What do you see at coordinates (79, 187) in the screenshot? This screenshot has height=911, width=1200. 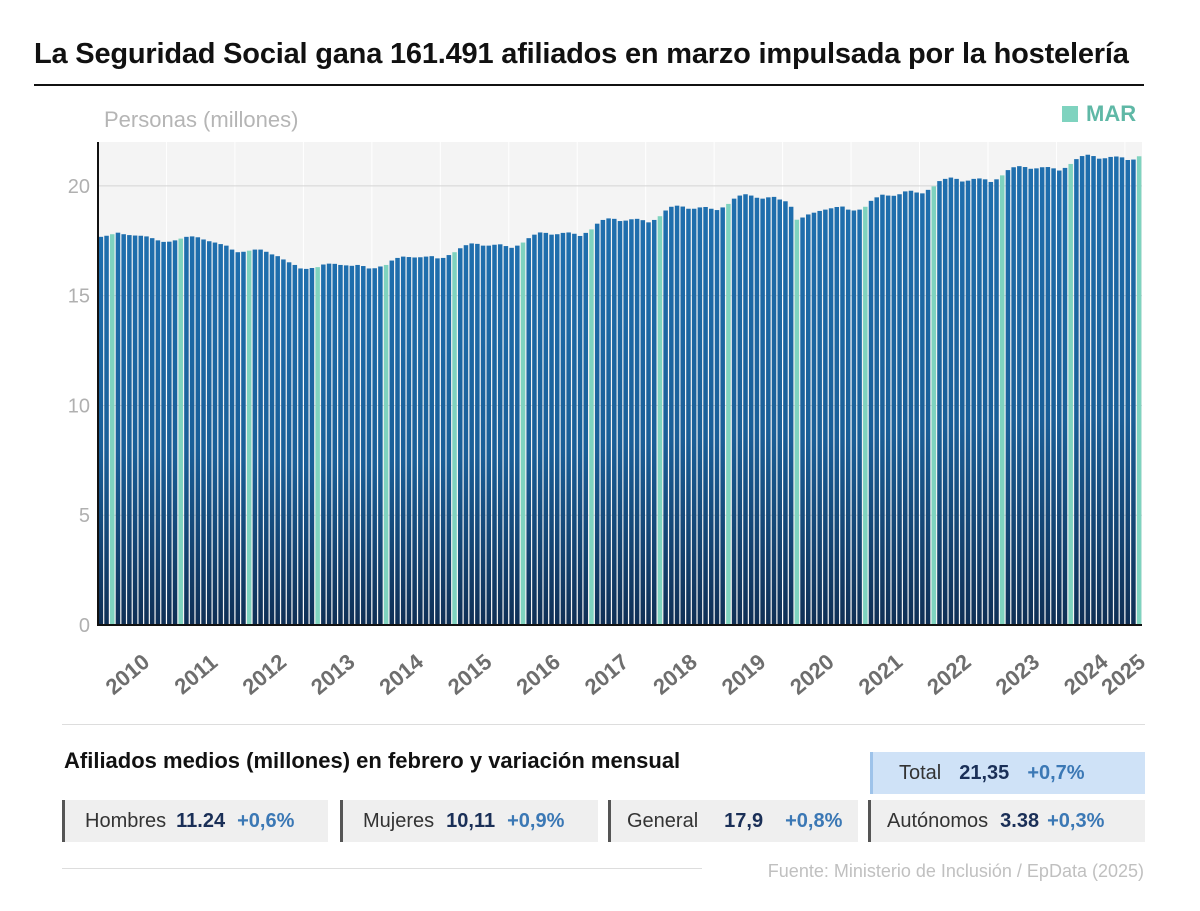 I see `y-tick-label: 20` at bounding box center [79, 187].